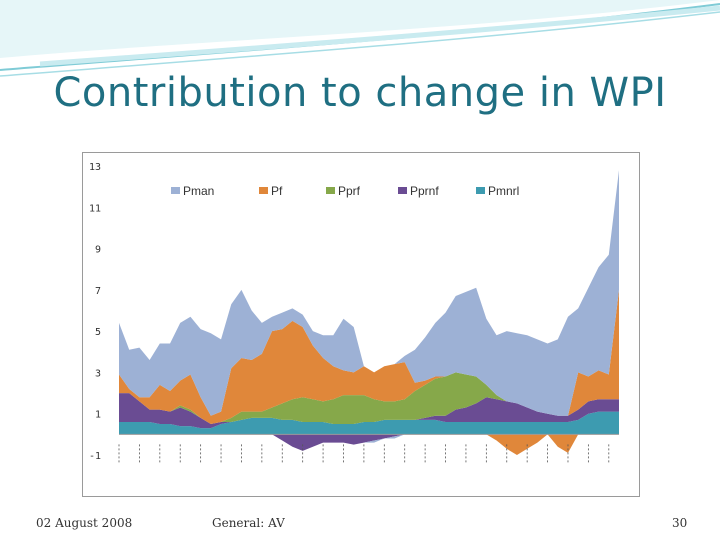 The image size is (720, 540). I want to click on legend-label-pf: Pf, so click(277, 191).